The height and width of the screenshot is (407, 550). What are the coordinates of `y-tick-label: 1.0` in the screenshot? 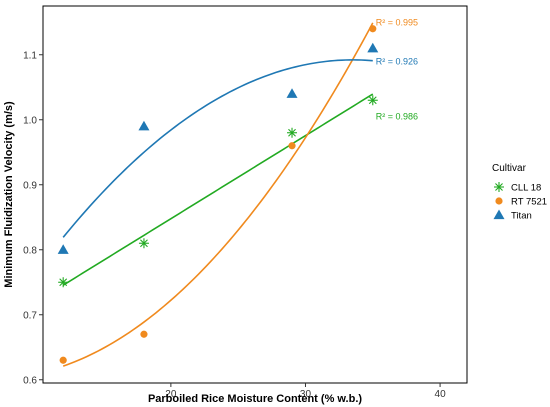 It's located at (30, 120).